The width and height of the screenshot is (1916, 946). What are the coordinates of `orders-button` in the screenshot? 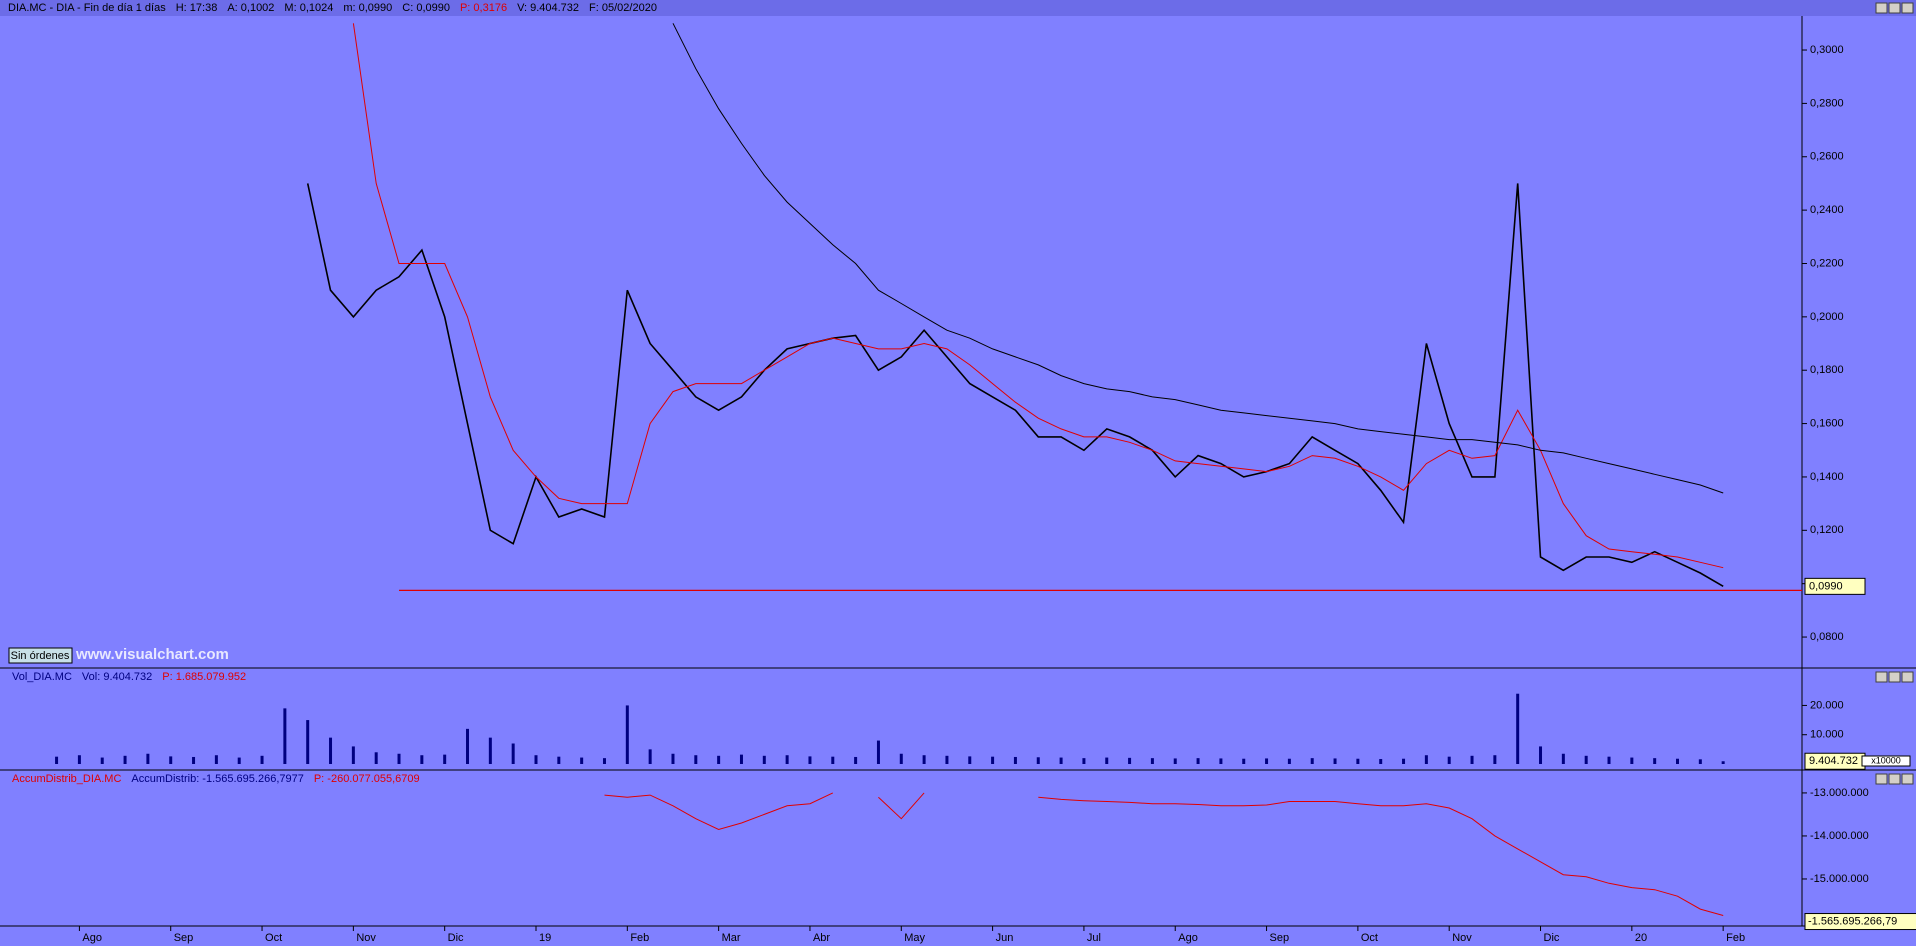 It's located at (40, 655).